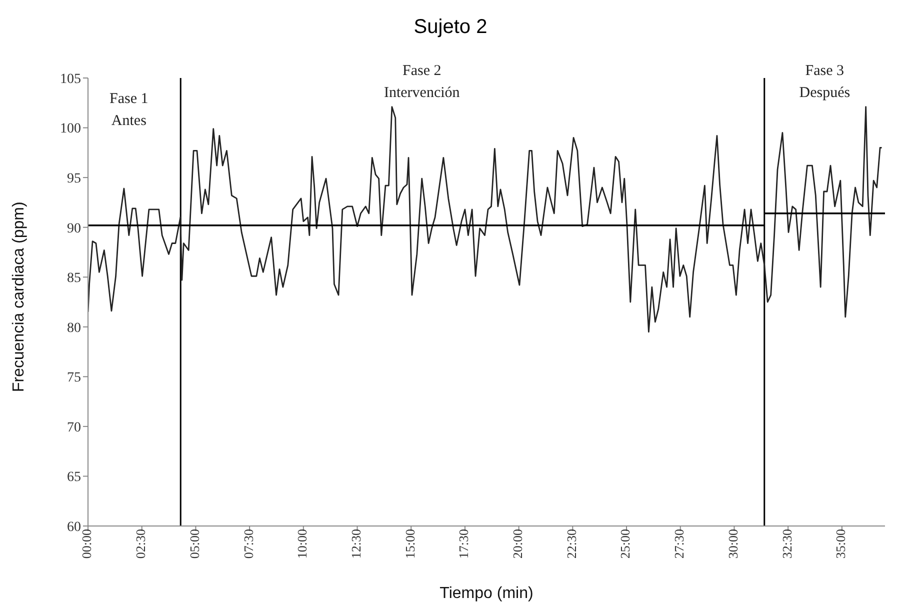 Image resolution: width=901 pixels, height=614 pixels. What do you see at coordinates (825, 82) in the screenshot?
I see `annotation: Fase 3 Después` at bounding box center [825, 82].